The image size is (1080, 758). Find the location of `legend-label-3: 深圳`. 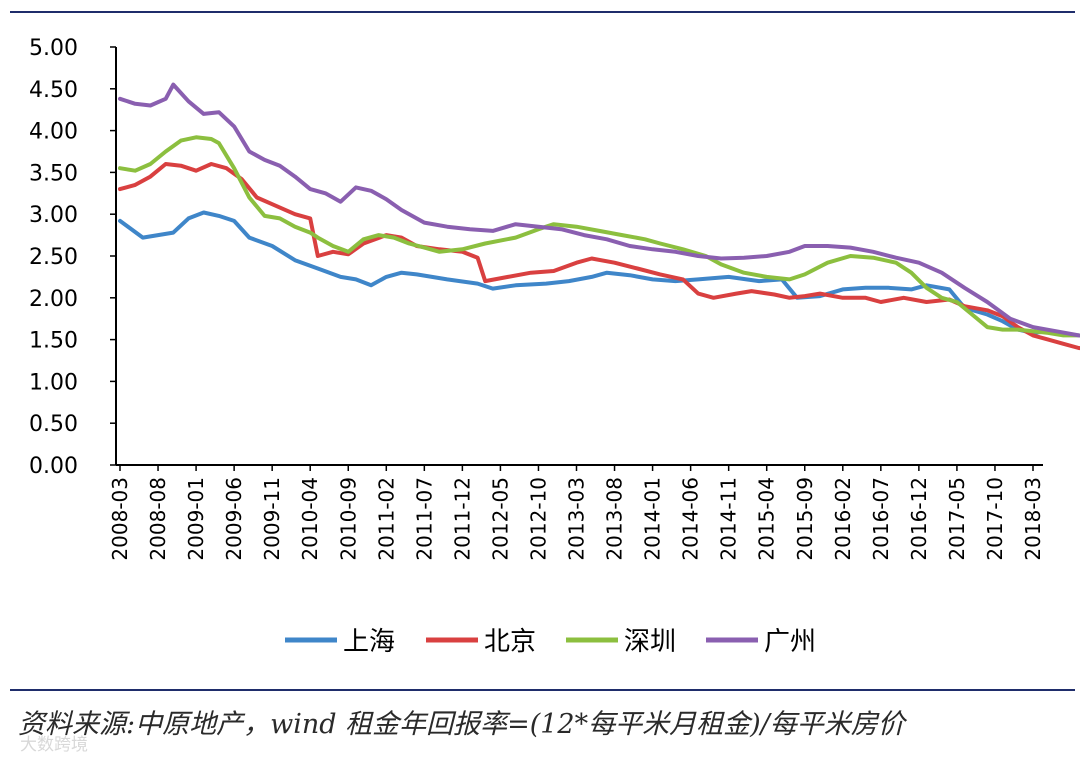

legend-label-3: 深圳 is located at coordinates (650, 642).